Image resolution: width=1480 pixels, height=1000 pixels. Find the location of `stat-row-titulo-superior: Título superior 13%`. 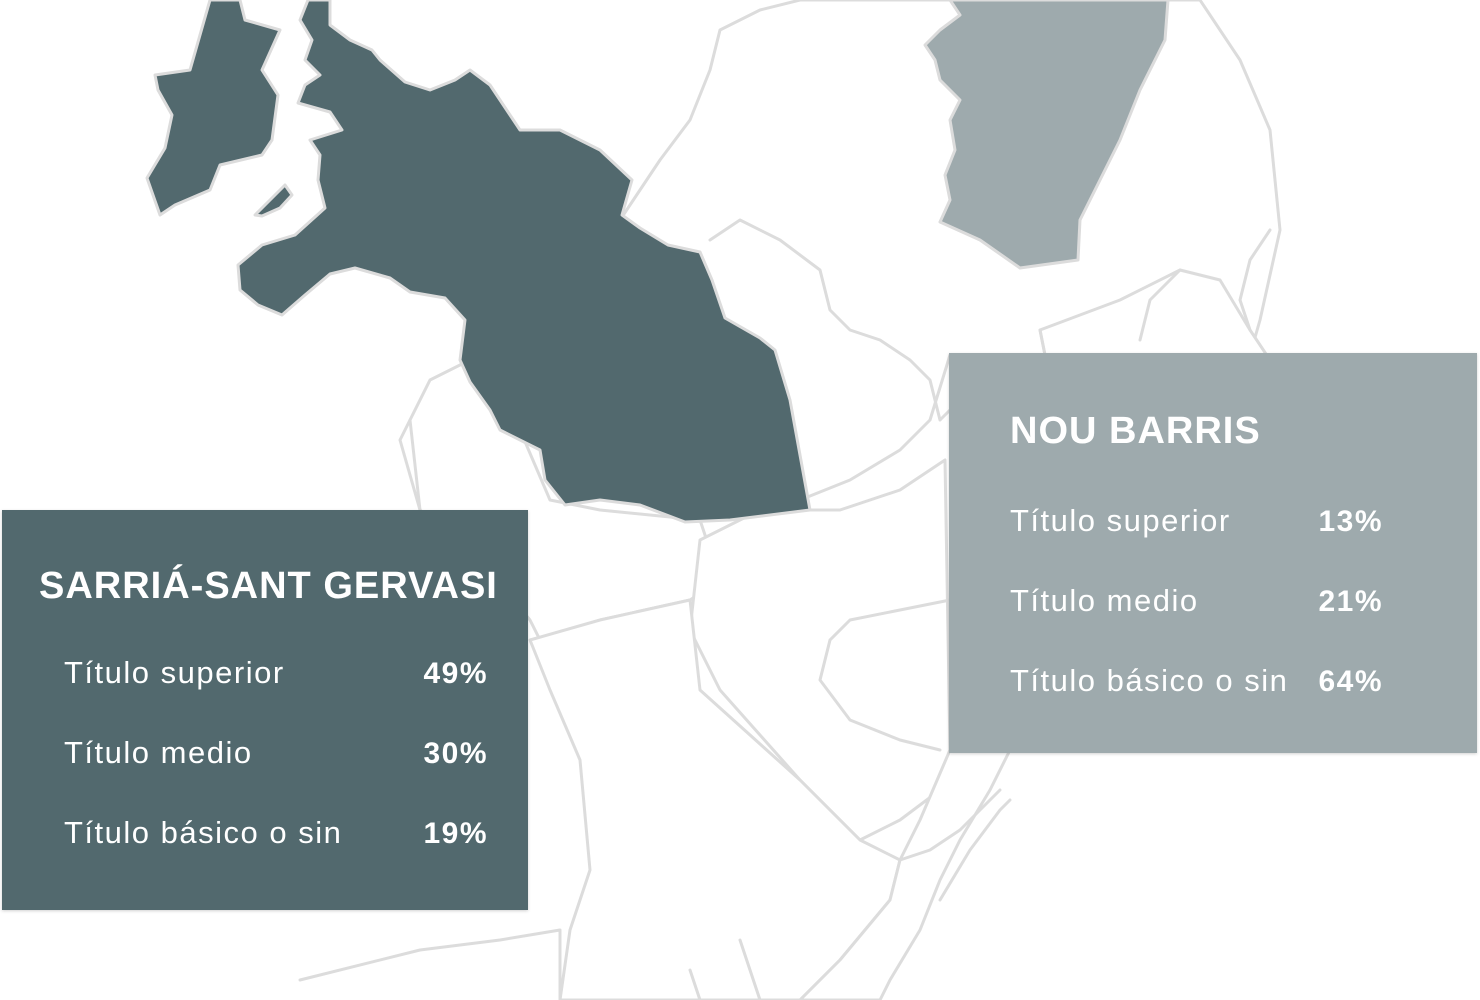

stat-row-titulo-superior: Título superior 13% is located at coordinates (1196, 523).